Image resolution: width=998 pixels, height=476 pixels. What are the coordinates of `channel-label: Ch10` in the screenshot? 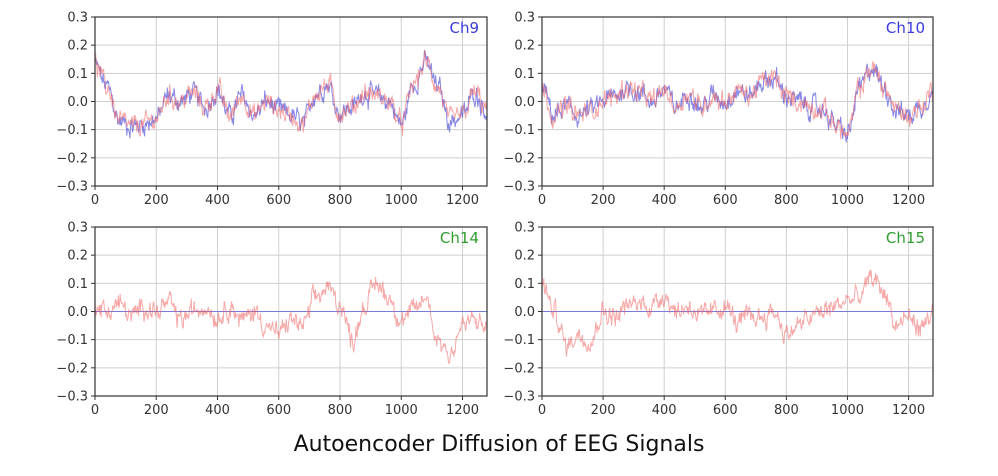 It's located at (905, 28).